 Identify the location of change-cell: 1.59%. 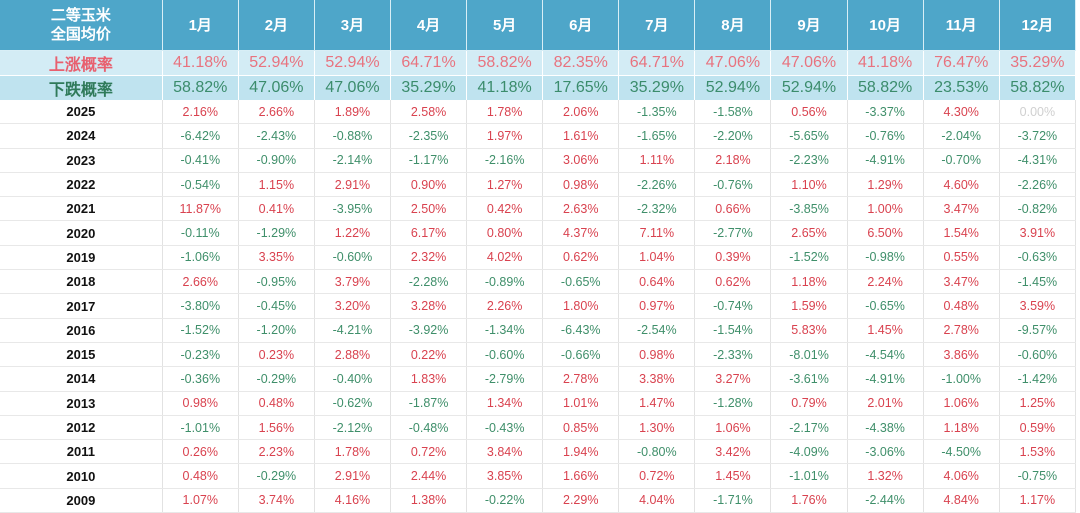
(809, 306).